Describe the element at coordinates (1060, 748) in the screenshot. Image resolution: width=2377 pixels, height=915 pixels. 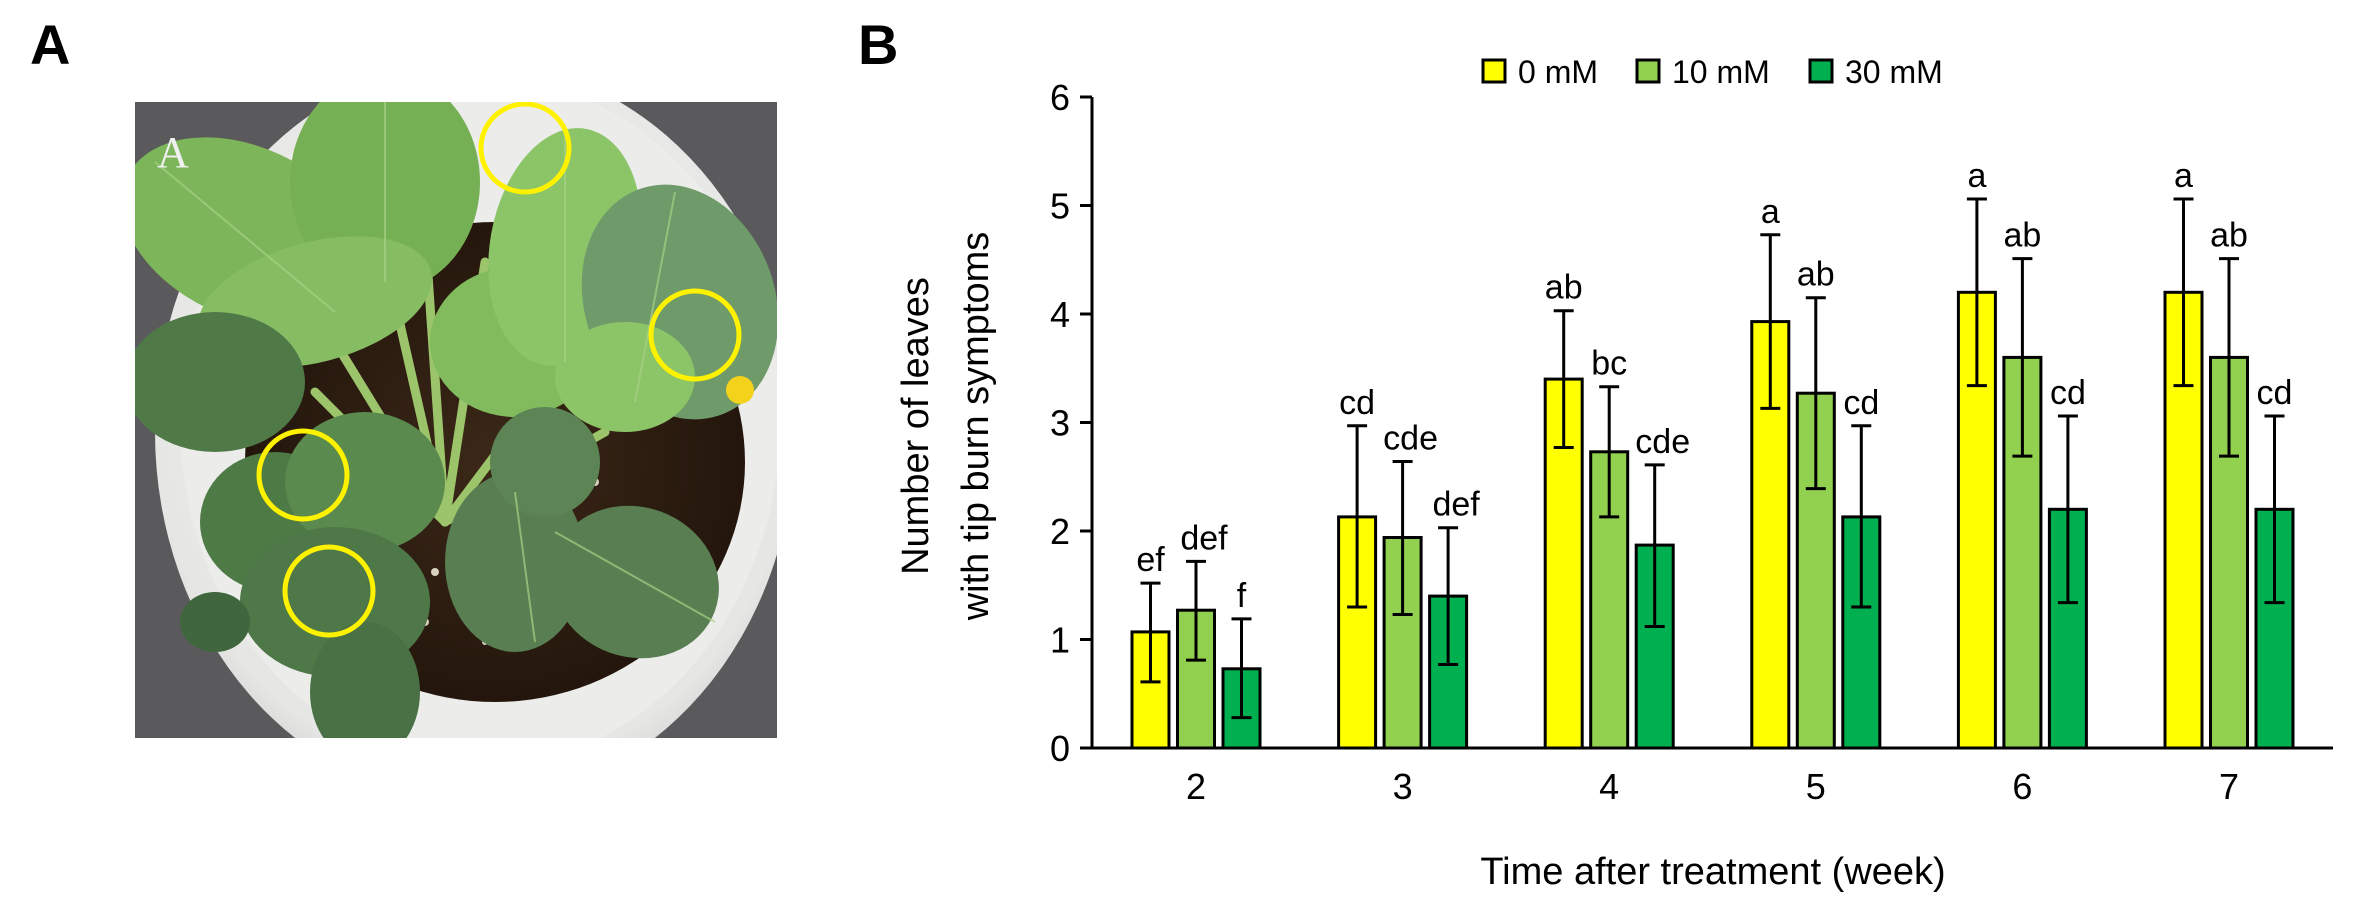
I see `y-tick-label: 0` at that location.